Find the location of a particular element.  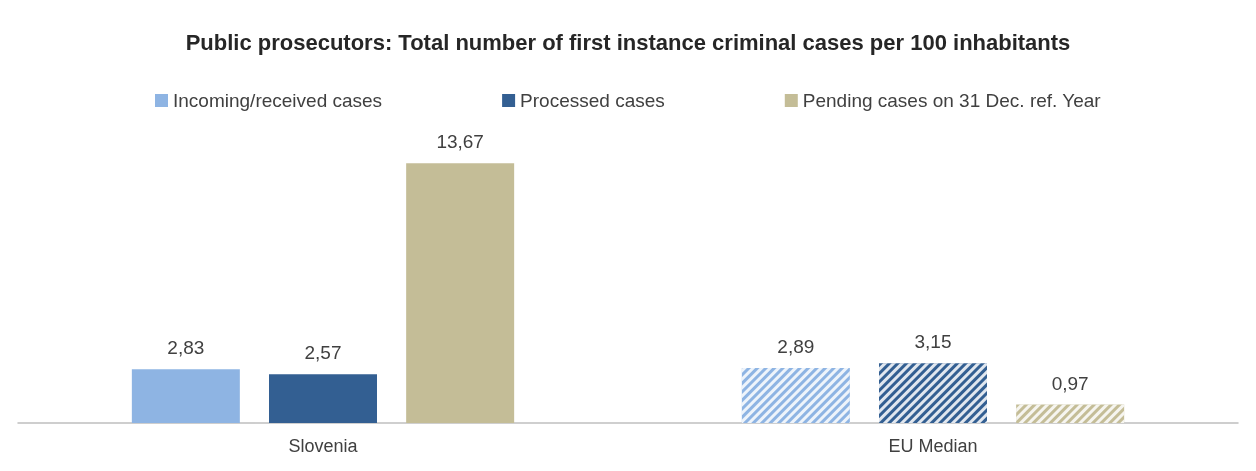

legend-label: Processed cases is located at coordinates (592, 100).